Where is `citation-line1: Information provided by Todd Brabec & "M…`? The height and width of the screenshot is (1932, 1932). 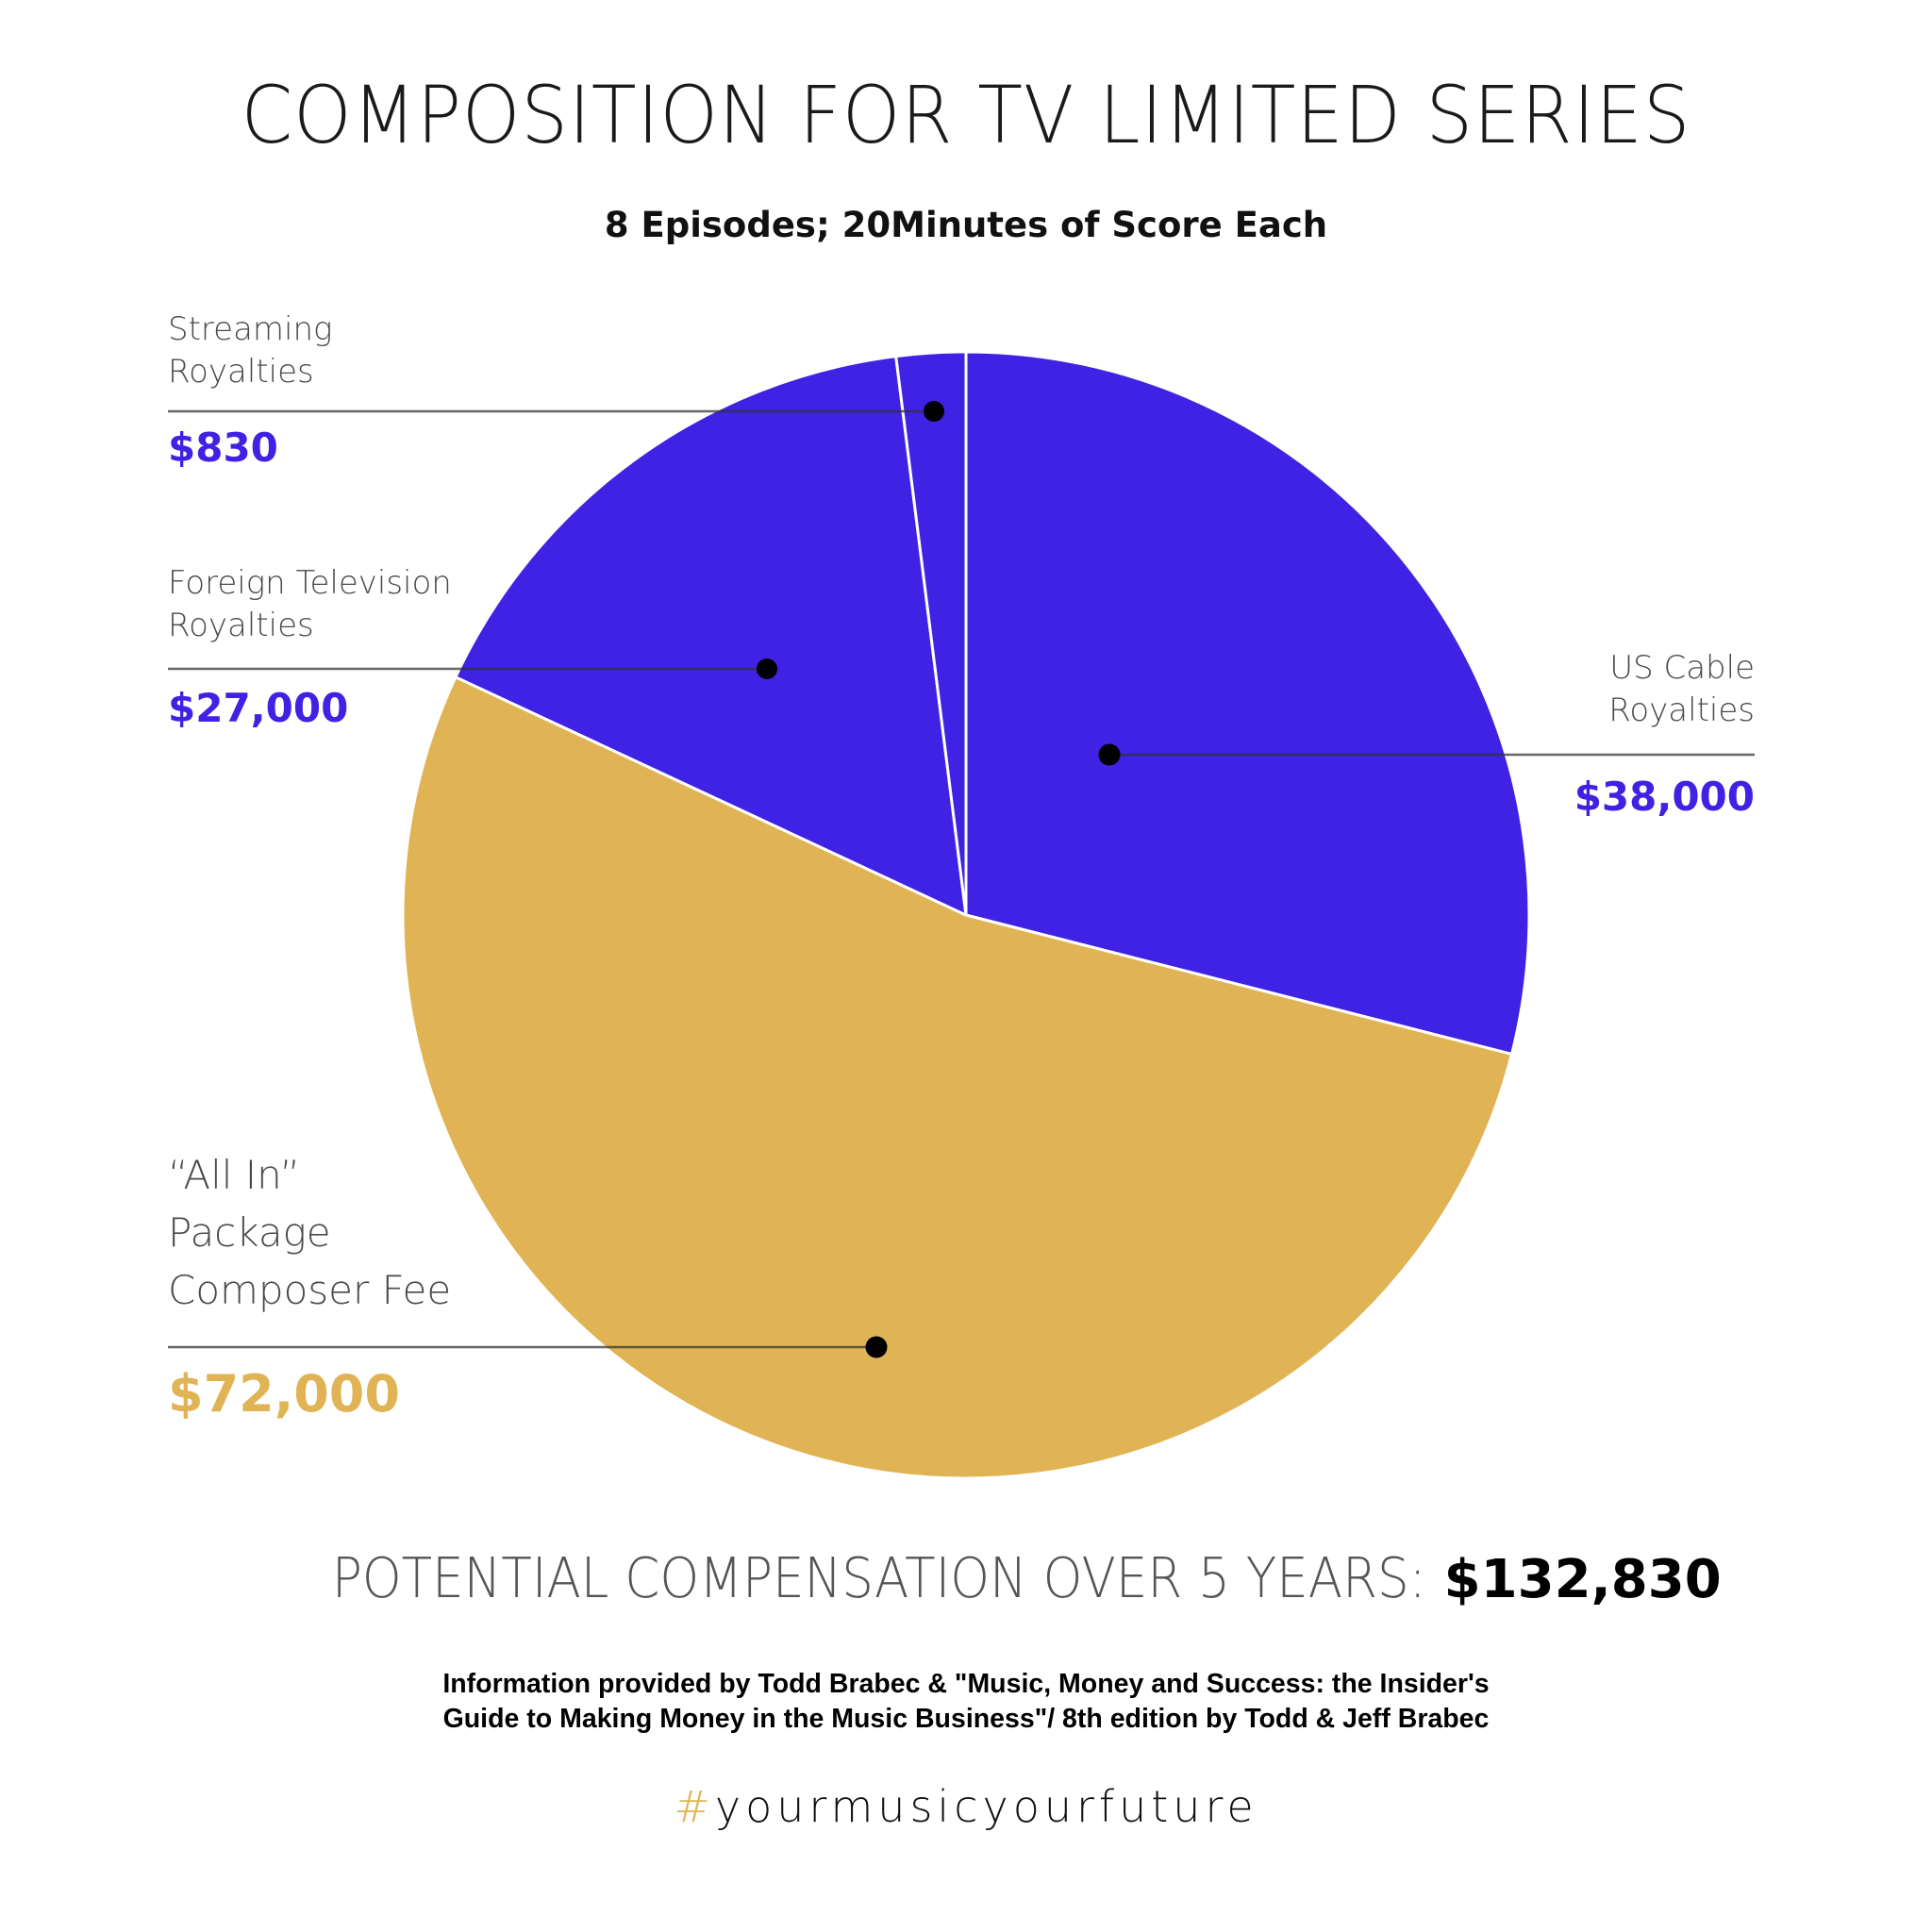 citation-line1: Information provided by Todd Brabec & "M… is located at coordinates (966, 1684).